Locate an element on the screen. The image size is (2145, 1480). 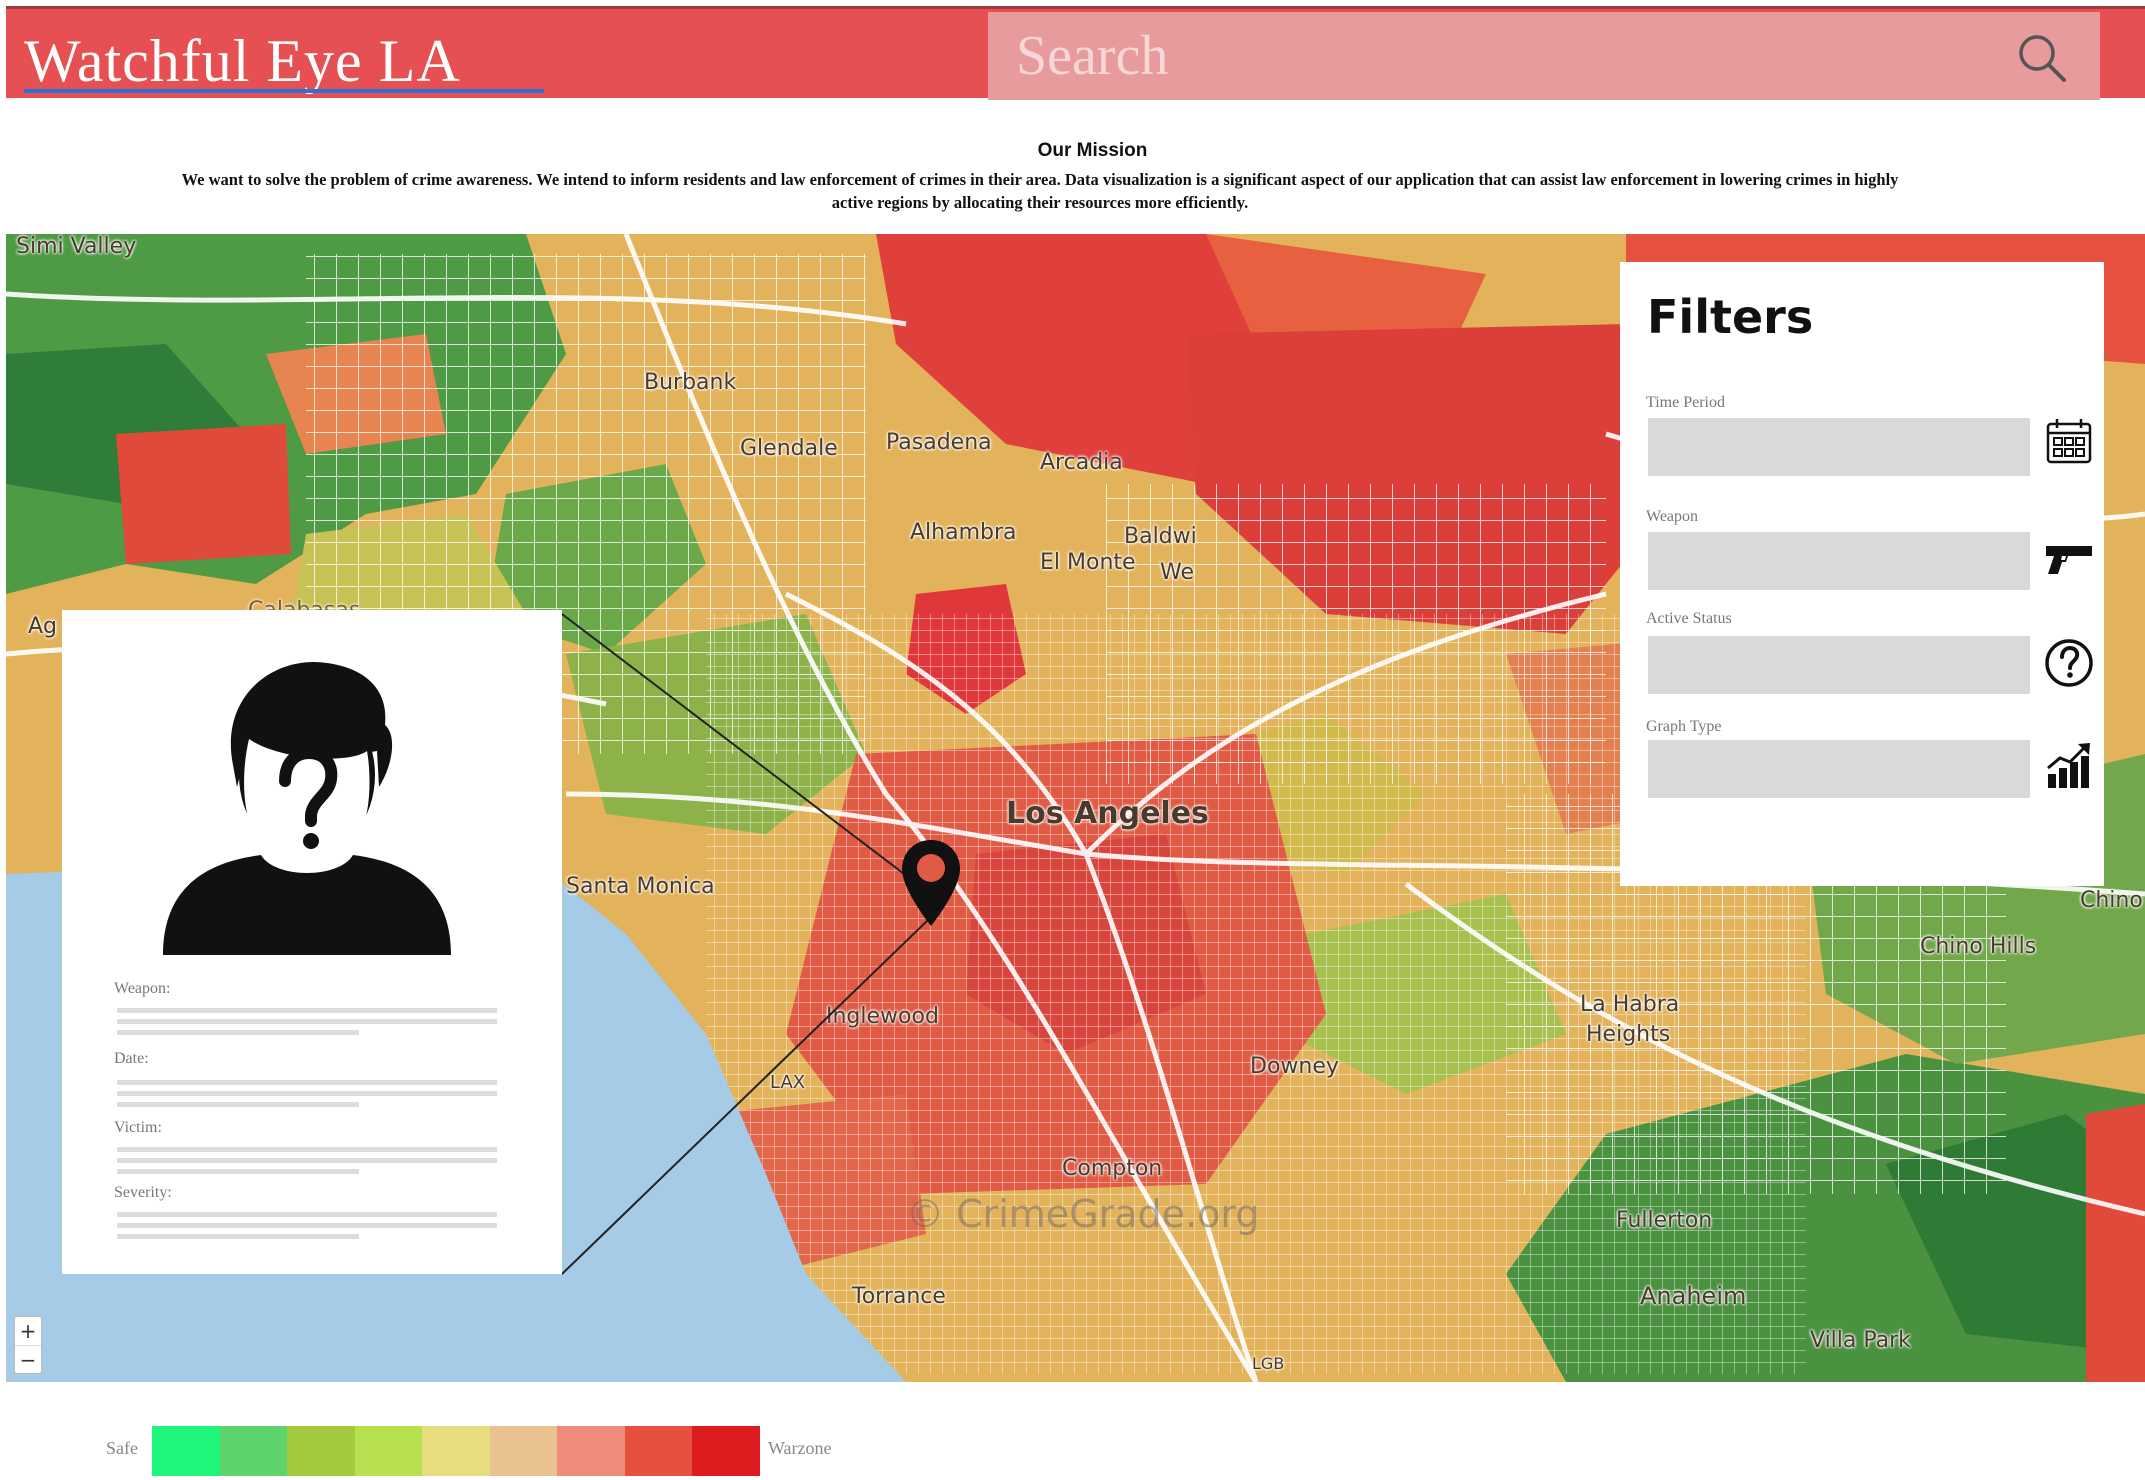
filter-label-weapon: Weapon is located at coordinates (1672, 516).